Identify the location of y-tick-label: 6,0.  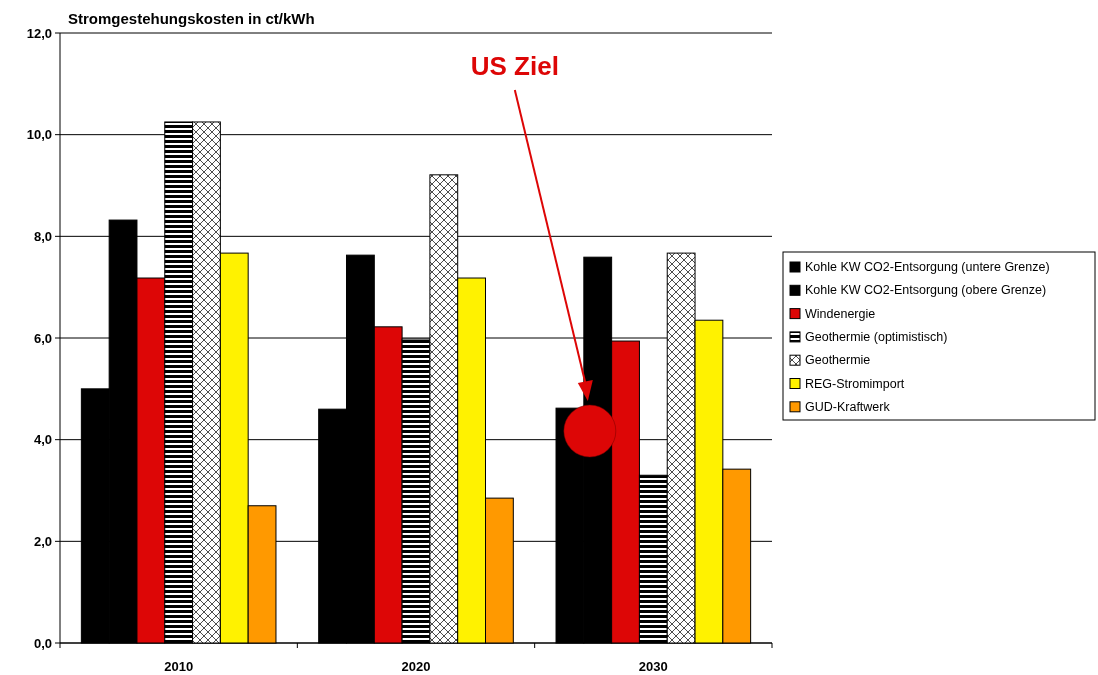
(42, 338).